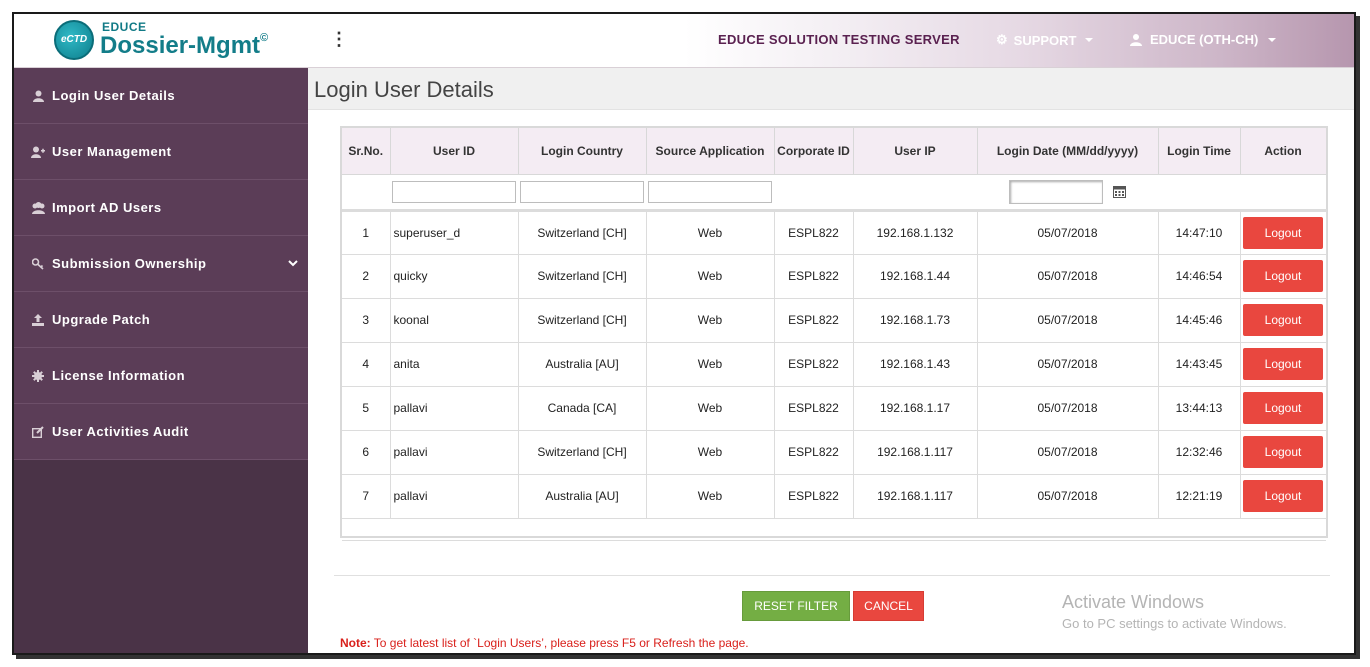 The height and width of the screenshot is (667, 1370). What do you see at coordinates (1068, 151) in the screenshot?
I see `column-header-login-date: Login Date (MM/dd/yyyy)` at bounding box center [1068, 151].